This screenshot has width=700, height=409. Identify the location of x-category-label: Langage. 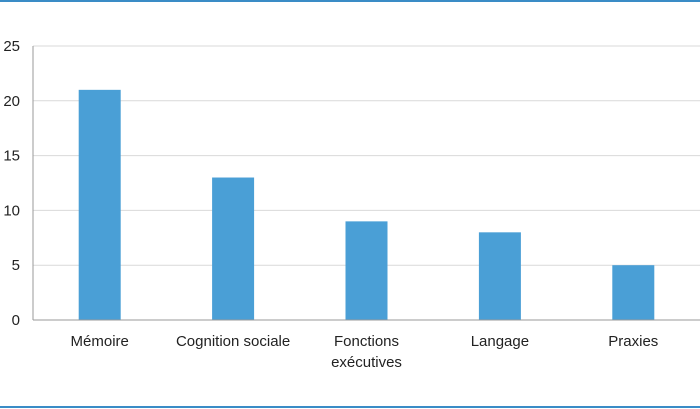
(500, 341).